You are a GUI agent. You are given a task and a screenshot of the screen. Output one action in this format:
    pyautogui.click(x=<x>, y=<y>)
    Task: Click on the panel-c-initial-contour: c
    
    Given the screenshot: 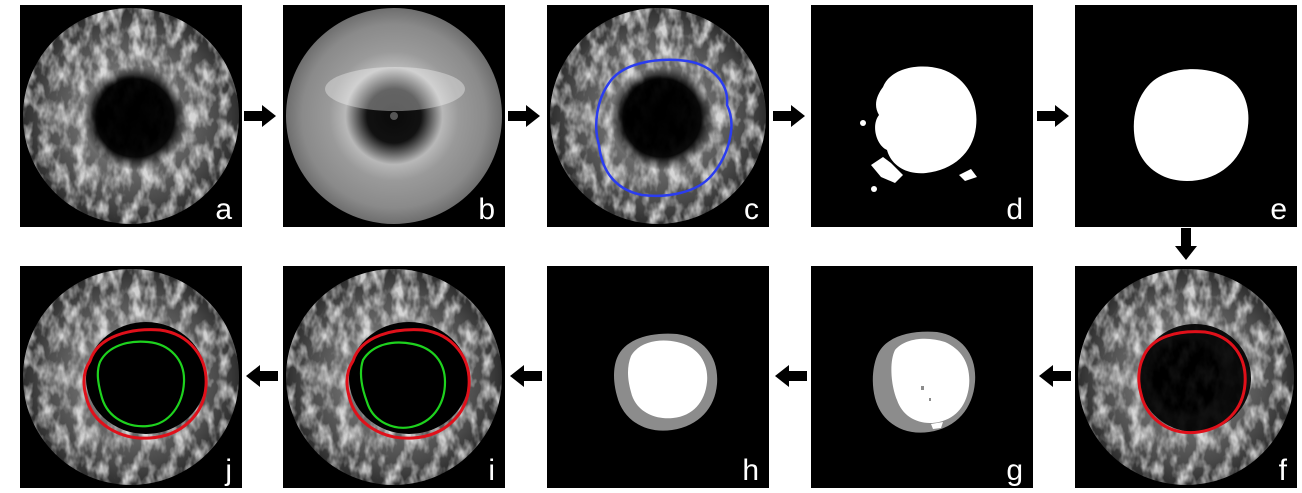 What is the action you would take?
    pyautogui.click(x=658, y=116)
    